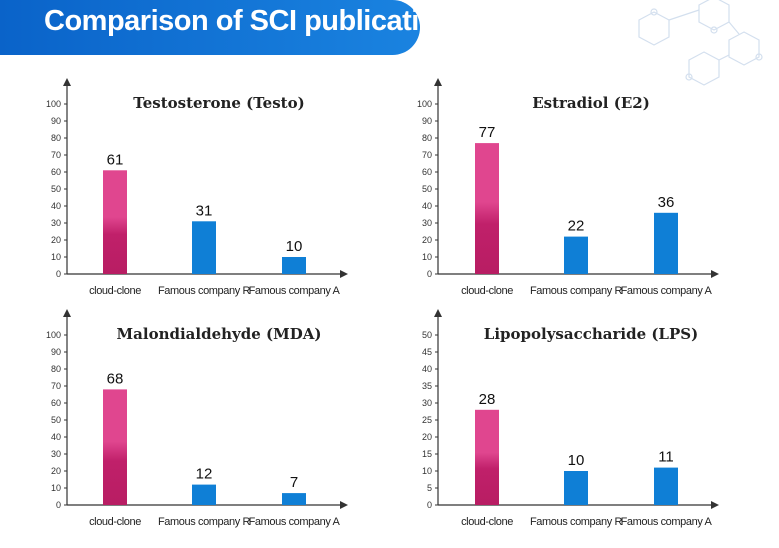  I want to click on bar-value-label: 7, so click(294, 482).